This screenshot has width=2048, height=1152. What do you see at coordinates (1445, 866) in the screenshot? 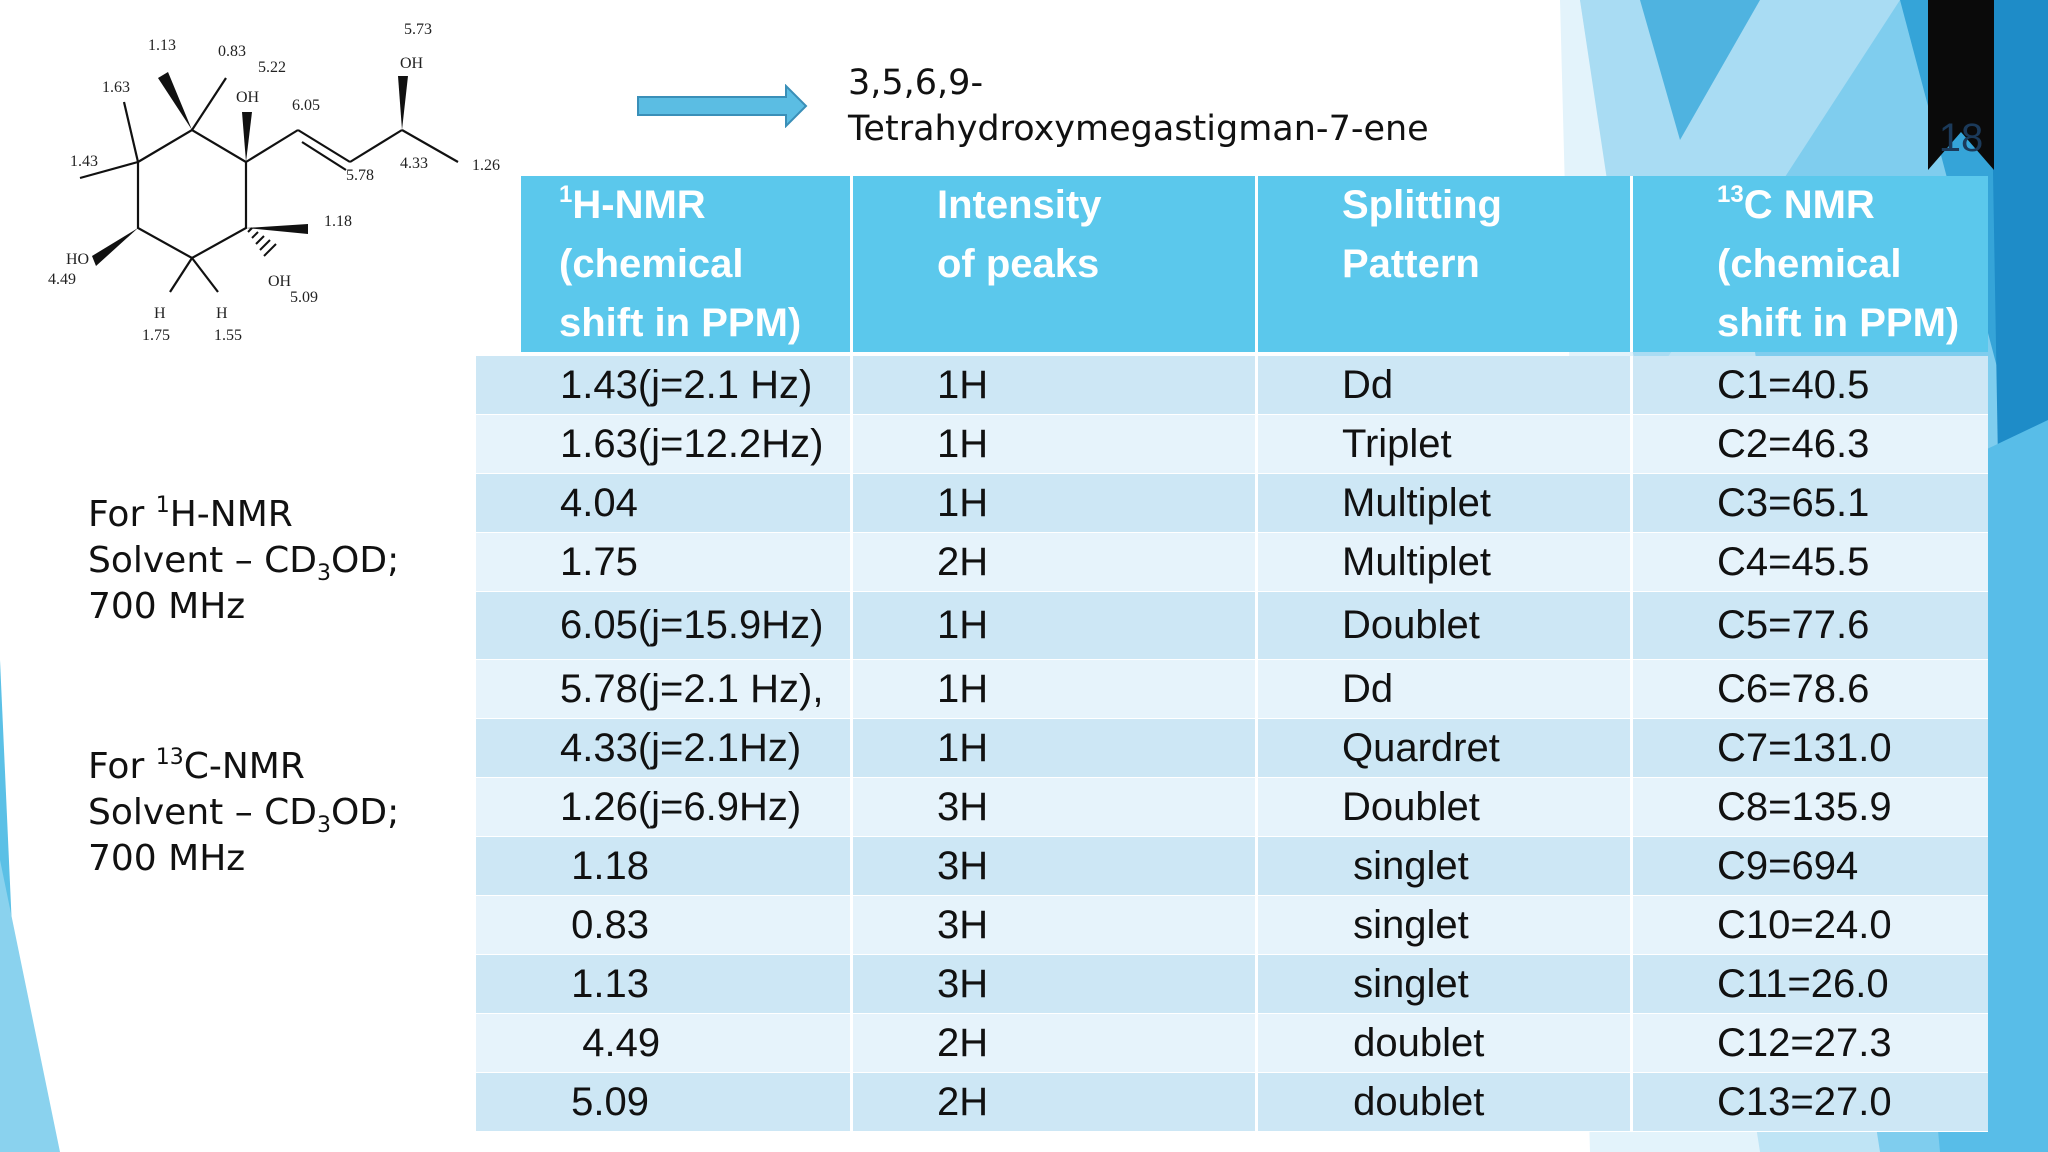
I see `cell-splitting: singlet` at bounding box center [1445, 866].